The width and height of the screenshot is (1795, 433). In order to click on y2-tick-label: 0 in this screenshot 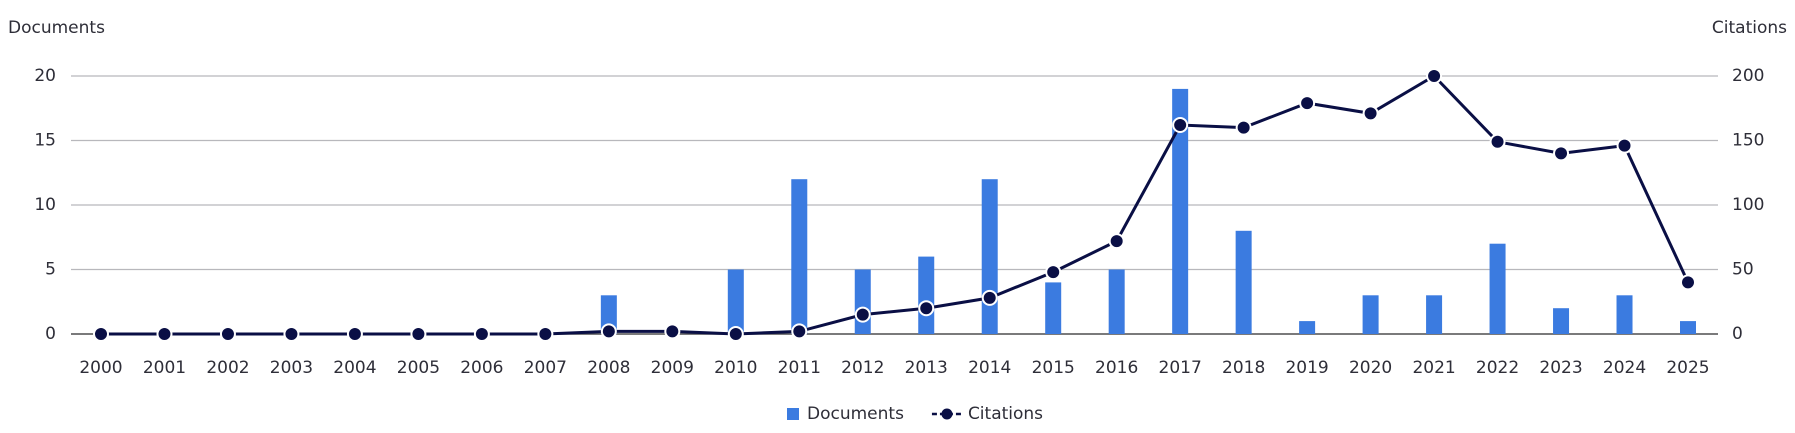, I will do `click(1737, 334)`.